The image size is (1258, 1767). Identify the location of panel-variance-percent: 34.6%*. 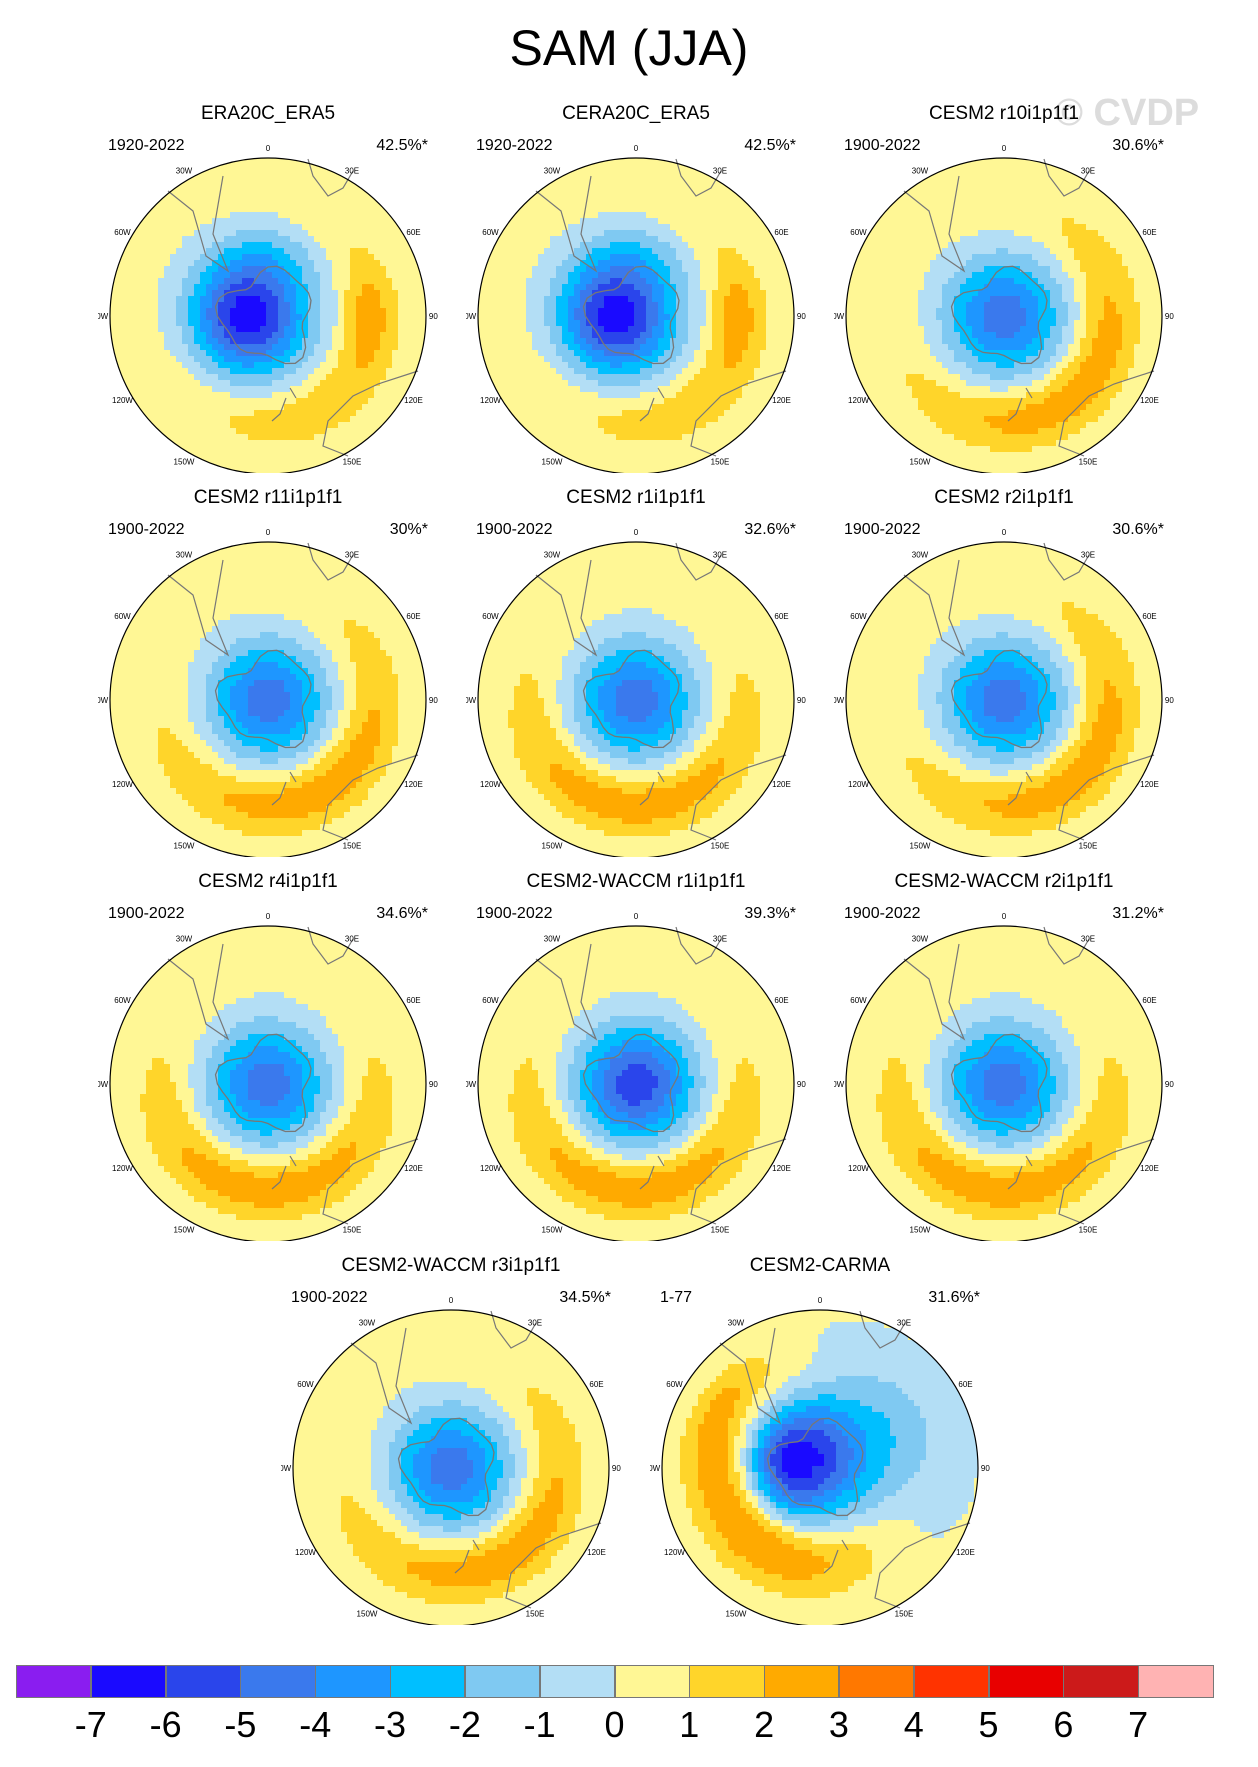
(402, 914).